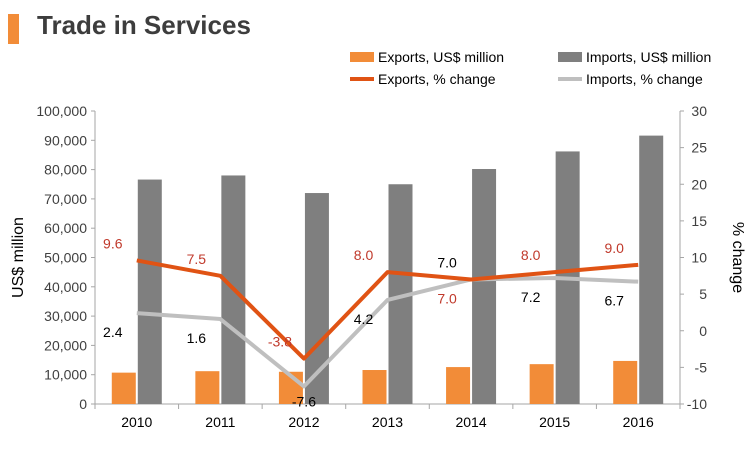 This screenshot has width=750, height=450. What do you see at coordinates (65, 140) in the screenshot?
I see `y-tick-label: 90,000` at bounding box center [65, 140].